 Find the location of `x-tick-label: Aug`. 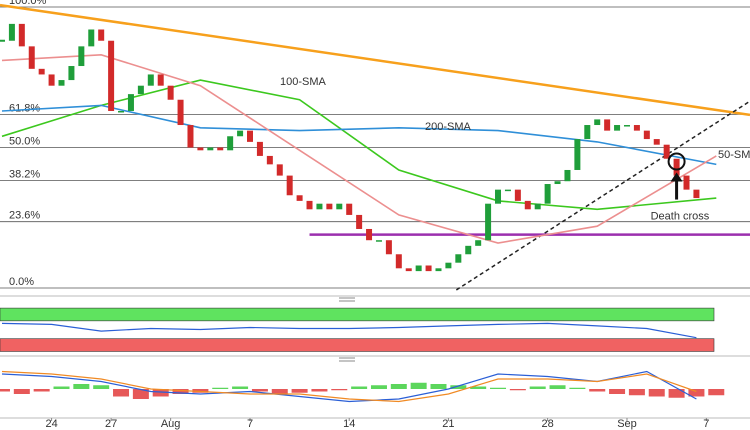

x-tick-label: Aug is located at coordinates (171, 424).